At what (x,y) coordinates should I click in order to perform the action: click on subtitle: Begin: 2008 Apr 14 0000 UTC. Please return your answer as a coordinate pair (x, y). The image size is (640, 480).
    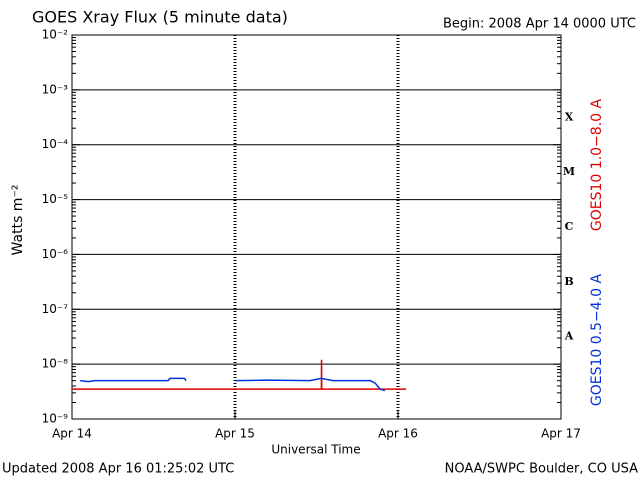
    Looking at the image, I should click on (539, 24).